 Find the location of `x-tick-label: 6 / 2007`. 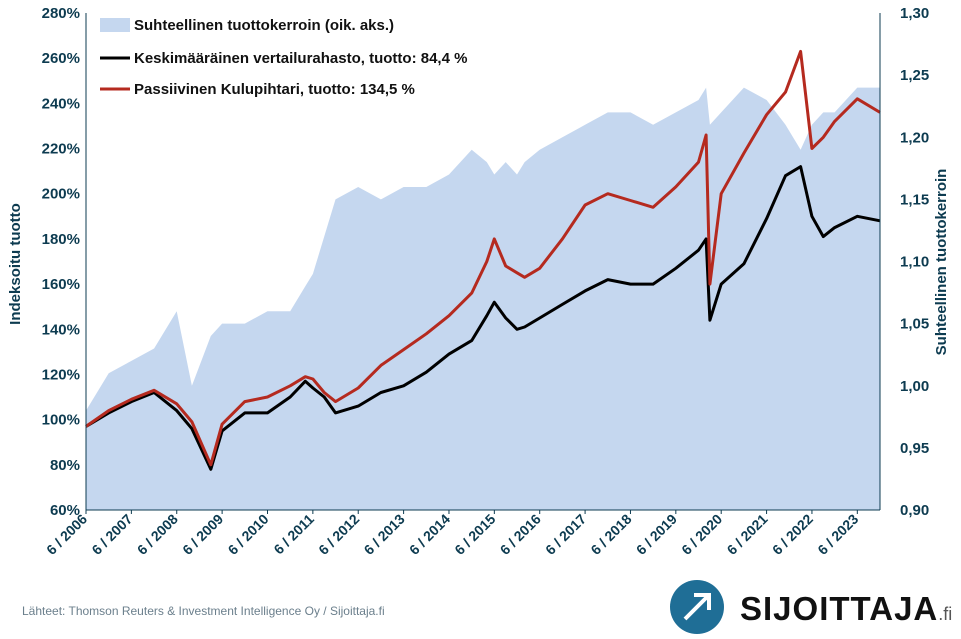

x-tick-label: 6 / 2007 is located at coordinates (111, 534).